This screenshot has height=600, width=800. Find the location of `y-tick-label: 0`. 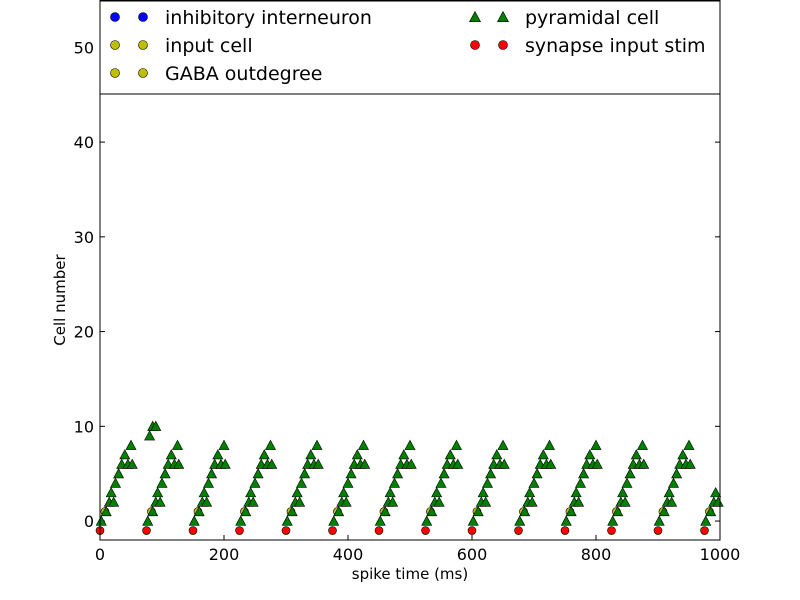

y-tick-label: 0 is located at coordinates (89, 521).